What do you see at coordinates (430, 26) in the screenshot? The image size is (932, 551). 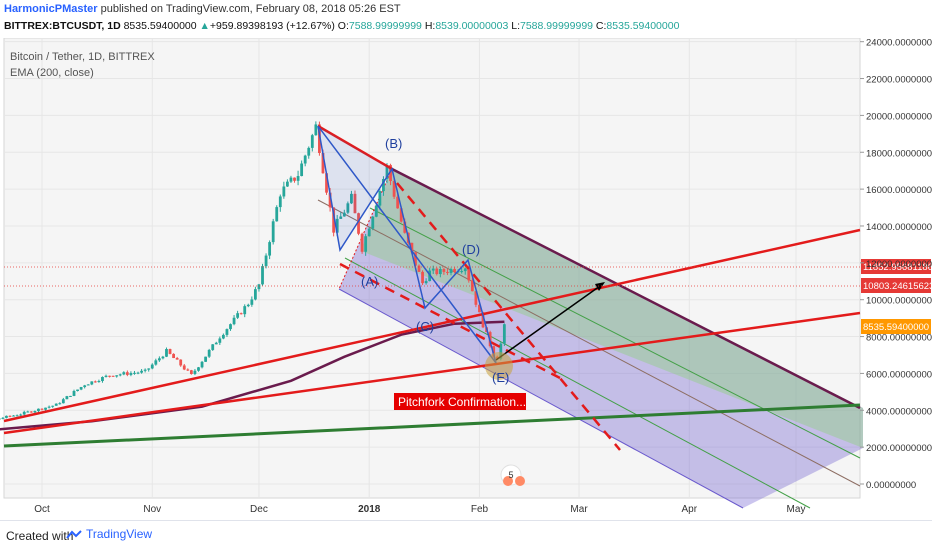 I see `high-label: H:` at bounding box center [430, 26].